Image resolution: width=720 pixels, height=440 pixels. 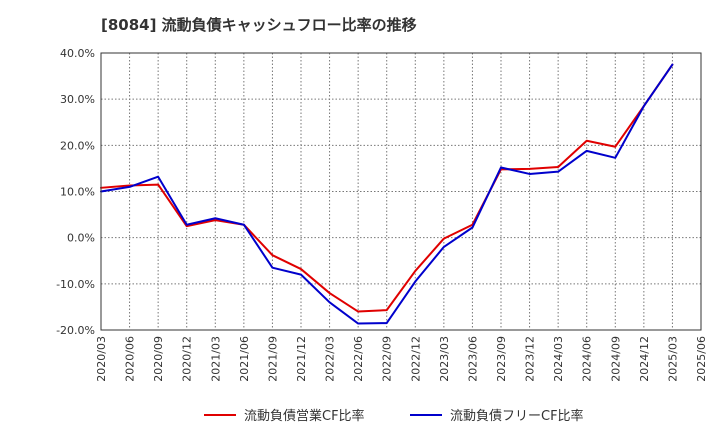 What do you see at coordinates (272, 359) in the screenshot?
I see `x-tick-label: 2021/09` at bounding box center [272, 359].